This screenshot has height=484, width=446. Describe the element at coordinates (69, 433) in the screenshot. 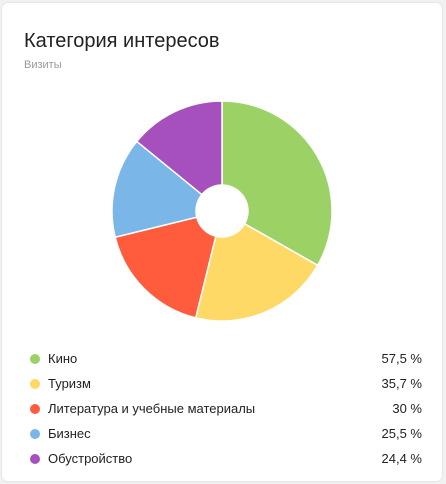

I see `legend-label: Бизнес` at that location.